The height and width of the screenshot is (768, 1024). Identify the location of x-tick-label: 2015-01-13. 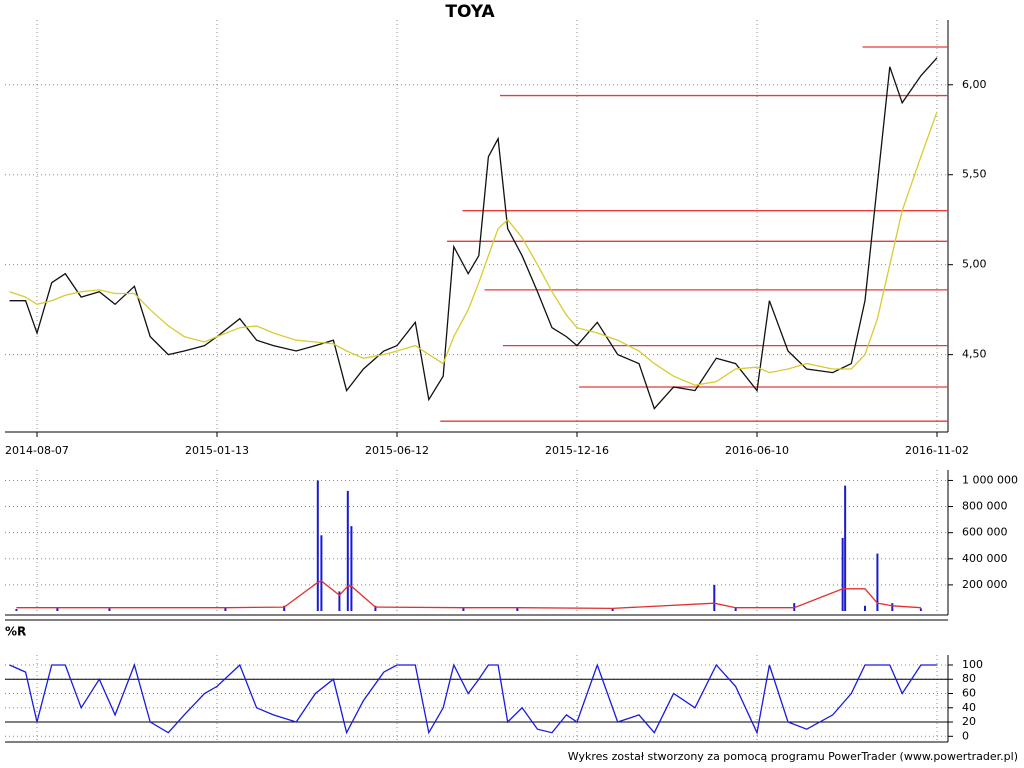
(217, 450).